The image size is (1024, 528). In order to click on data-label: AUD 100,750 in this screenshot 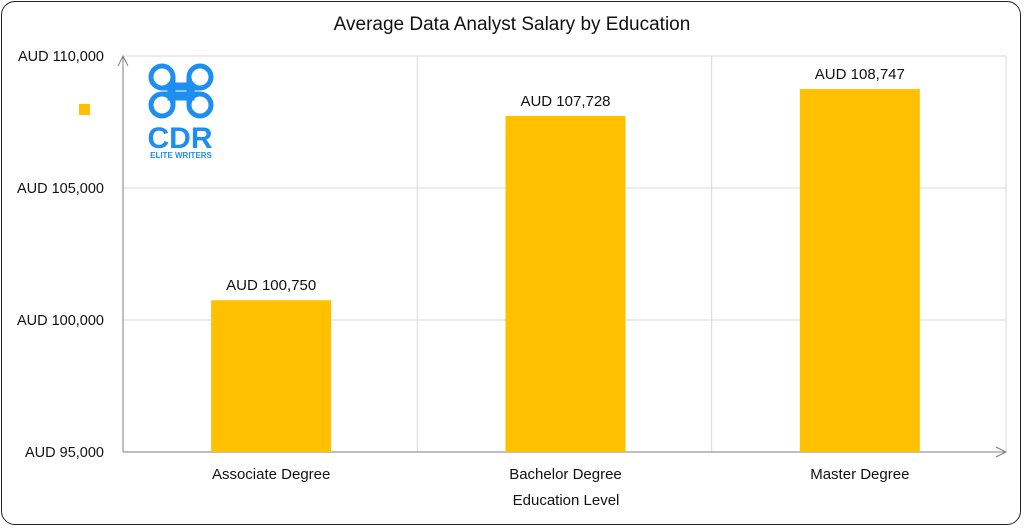, I will do `click(271, 285)`.